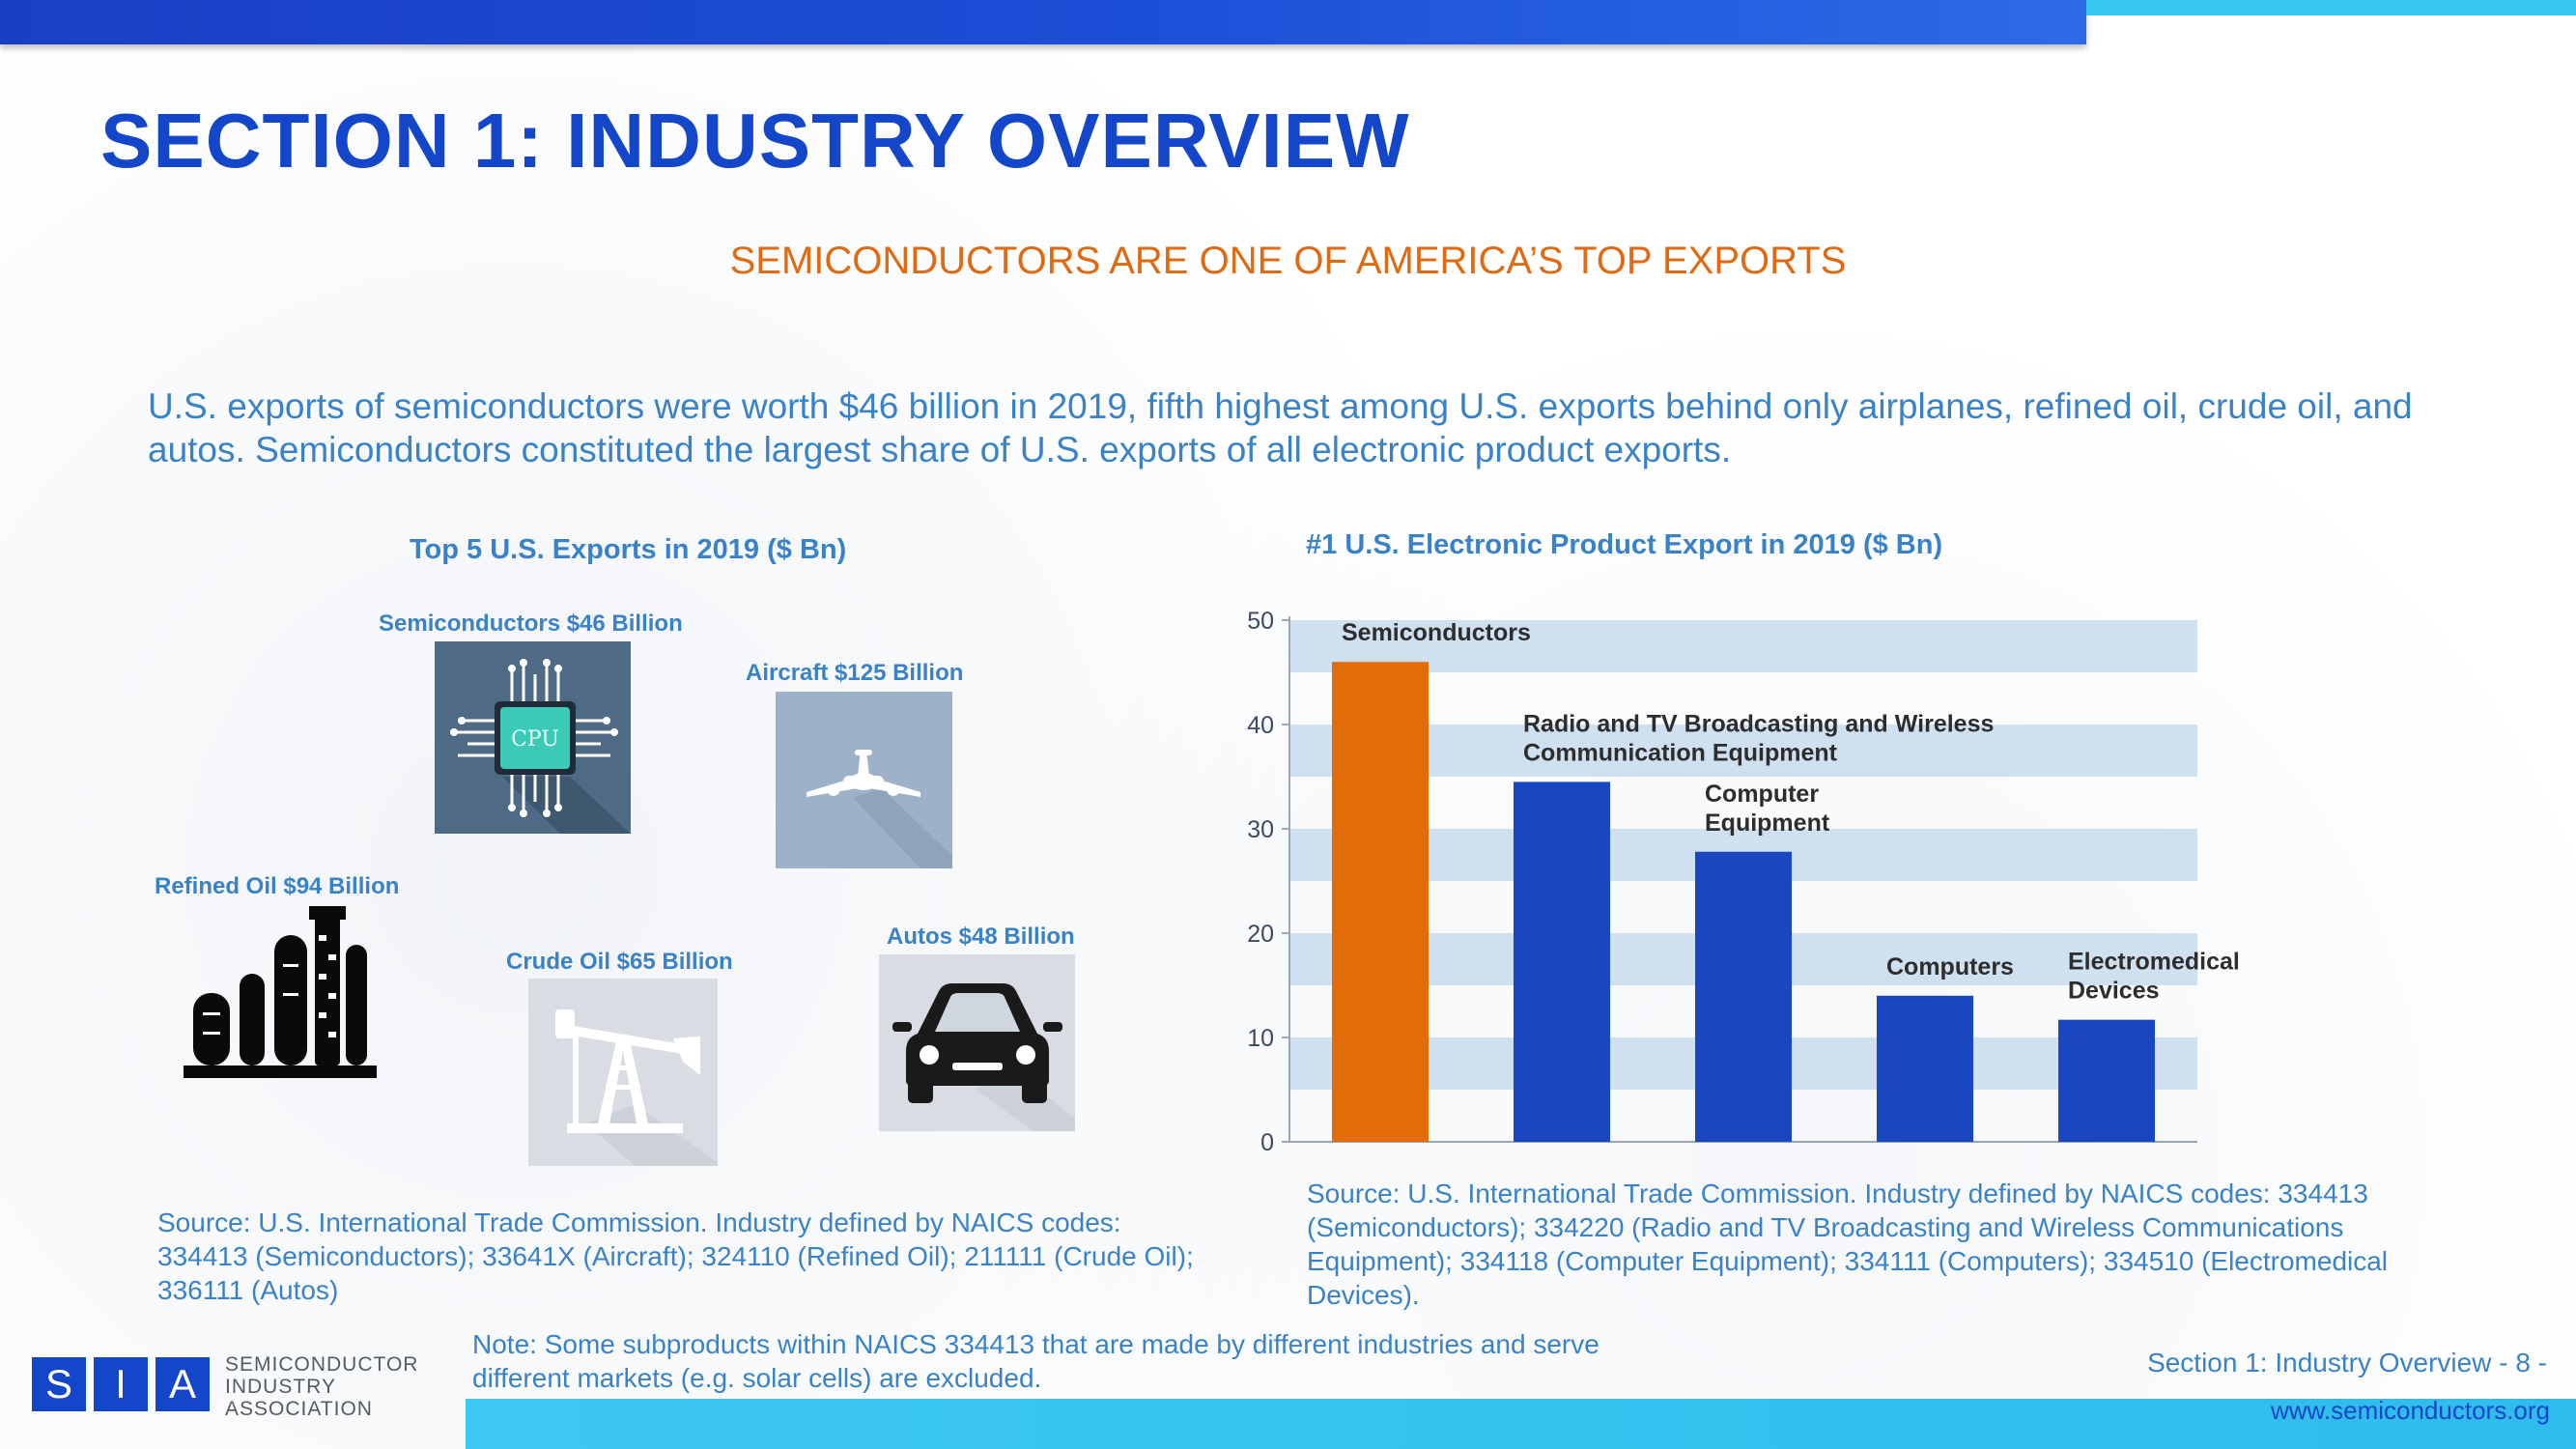 The image size is (2576, 1449). I want to click on top-accent-bar, so click(2331, 7).